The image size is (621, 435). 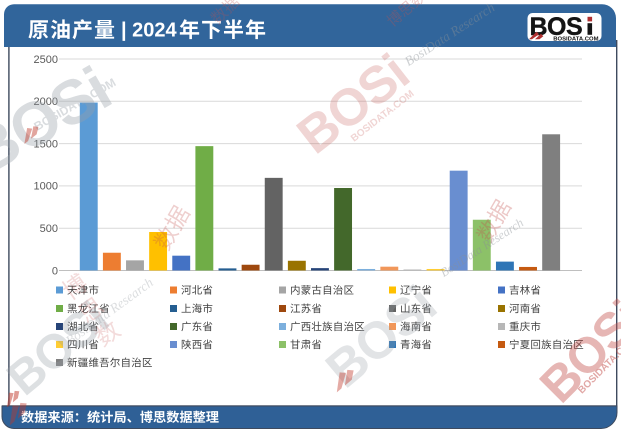 What do you see at coordinates (46, 187) in the screenshot?
I see `svg-text: 1000` at bounding box center [46, 187].